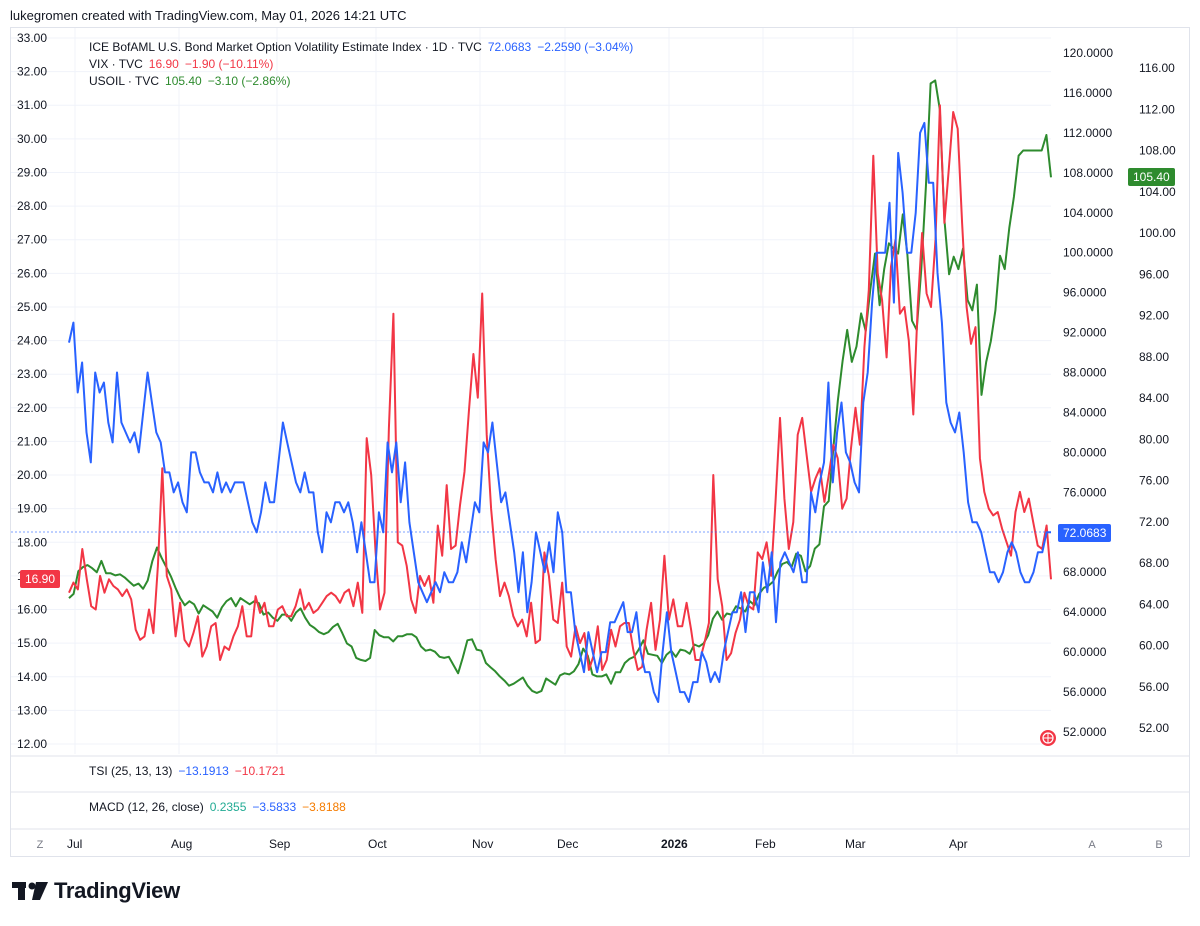 Image resolution: width=1200 pixels, height=926 pixels. Describe the element at coordinates (509, 47) in the screenshot. I see `legend-bond-value: 72.0683` at that location.